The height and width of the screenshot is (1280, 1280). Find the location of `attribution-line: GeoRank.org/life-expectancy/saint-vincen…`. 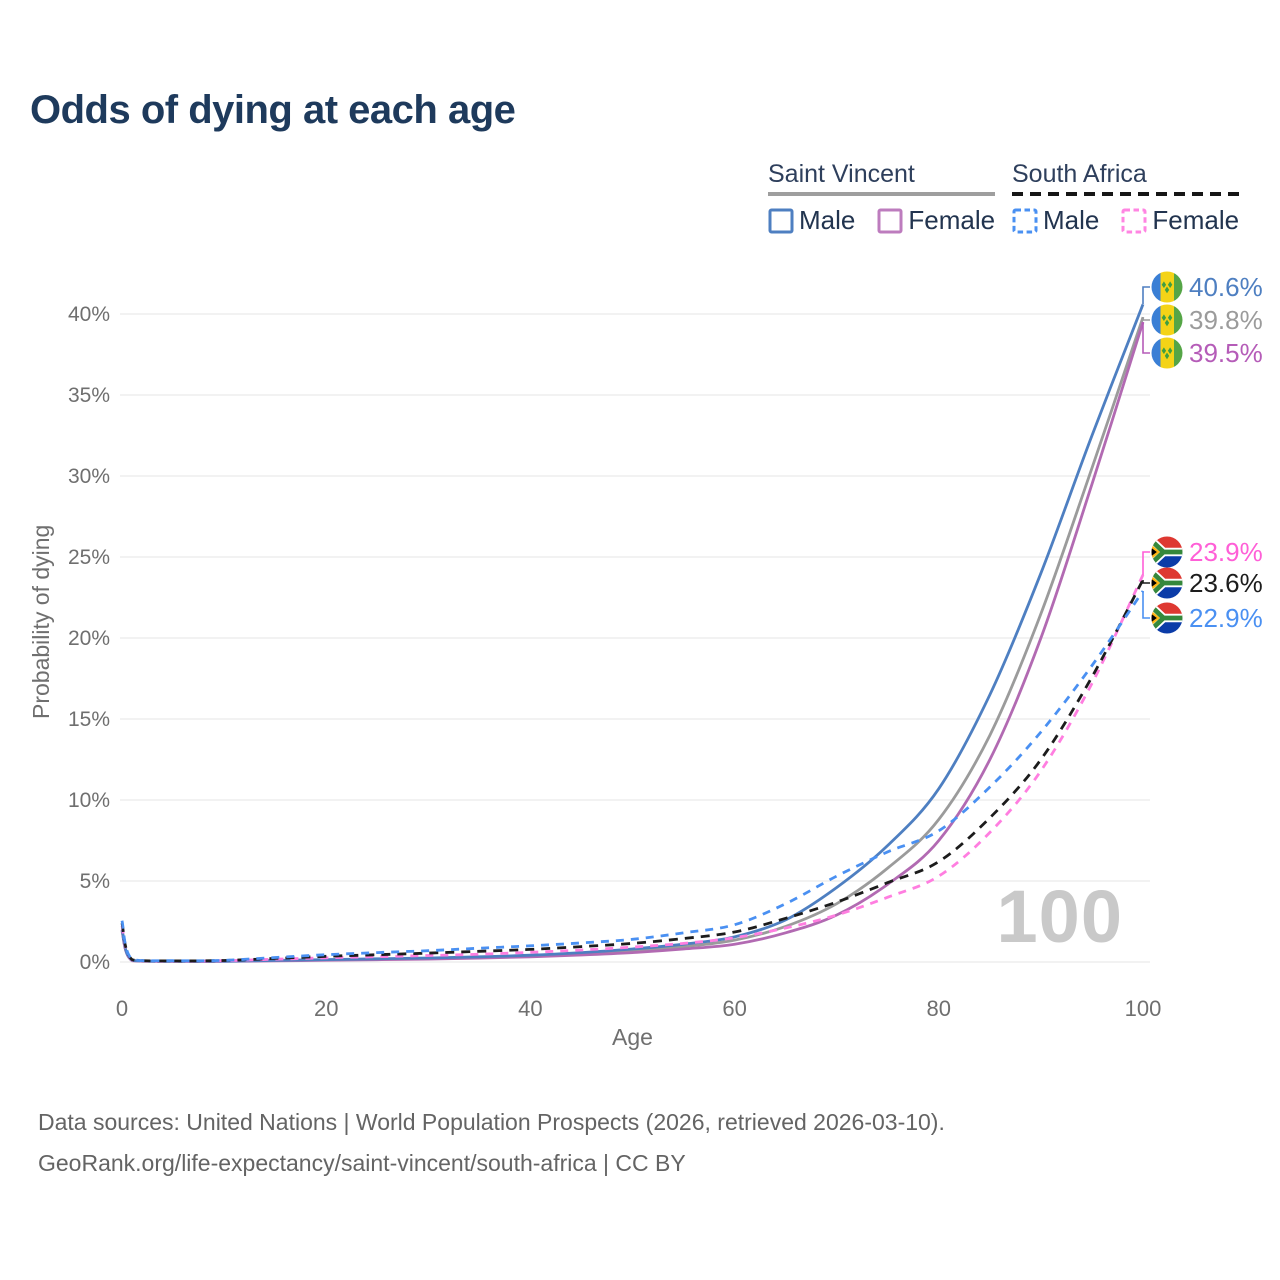

attribution-line: GeoRank.org/life-expectancy/saint-vincen… is located at coordinates (362, 1163).